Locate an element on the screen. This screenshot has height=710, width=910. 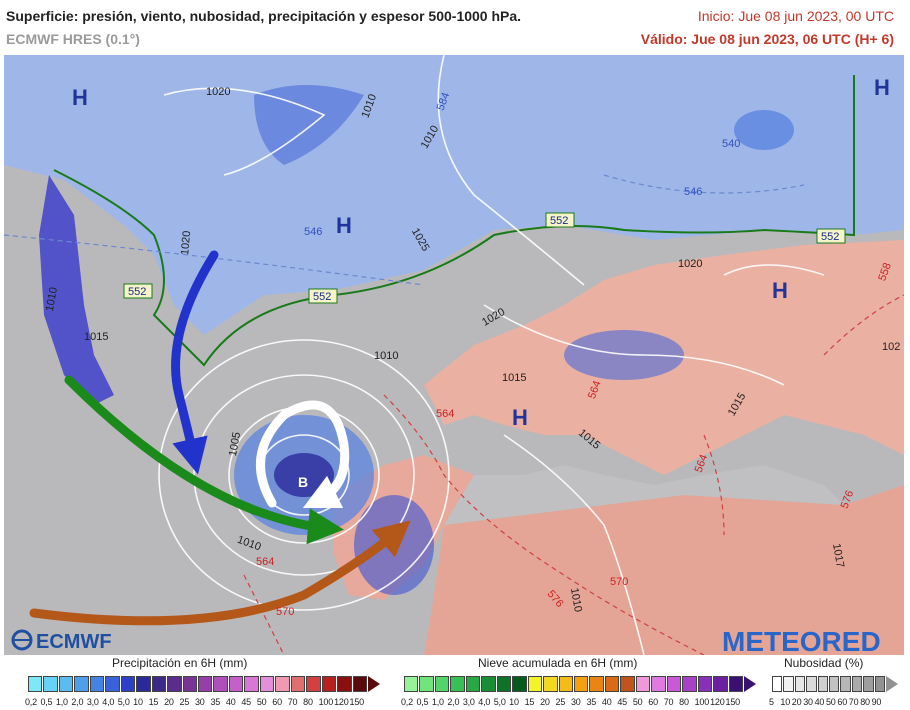
legend-label: 2,0 is located at coordinates (453, 702).